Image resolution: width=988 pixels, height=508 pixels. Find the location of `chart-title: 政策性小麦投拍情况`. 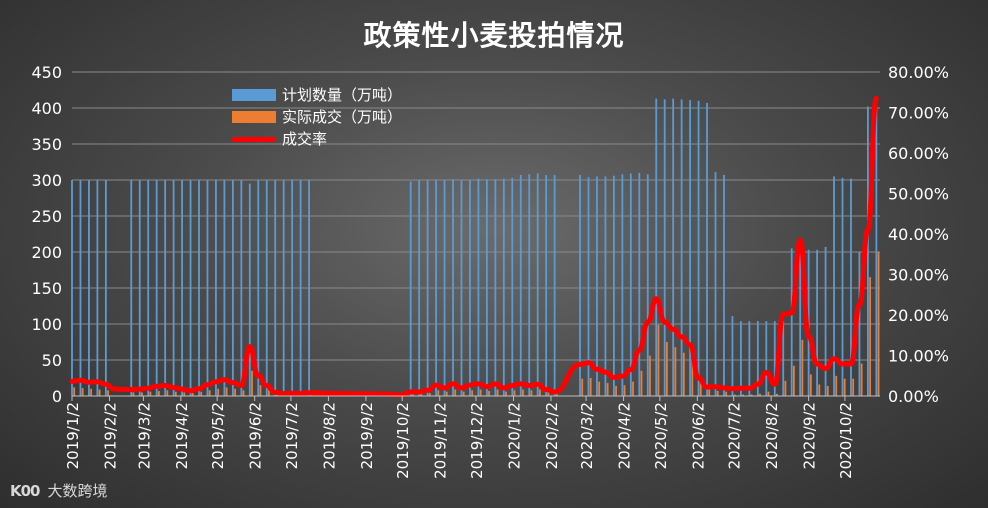

chart-title: 政策性小麦投拍情况 is located at coordinates (494, 35).